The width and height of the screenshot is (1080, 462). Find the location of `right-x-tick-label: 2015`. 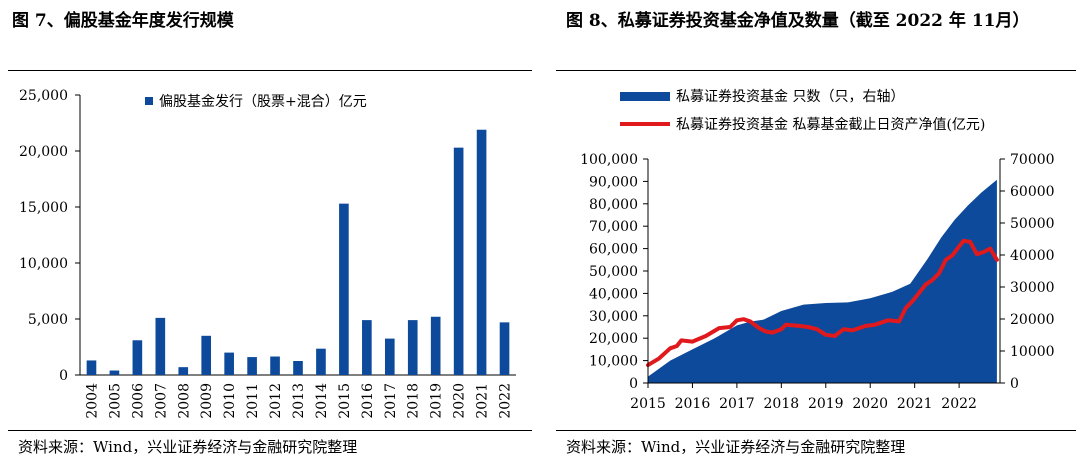

right-x-tick-label: 2015 is located at coordinates (648, 404).